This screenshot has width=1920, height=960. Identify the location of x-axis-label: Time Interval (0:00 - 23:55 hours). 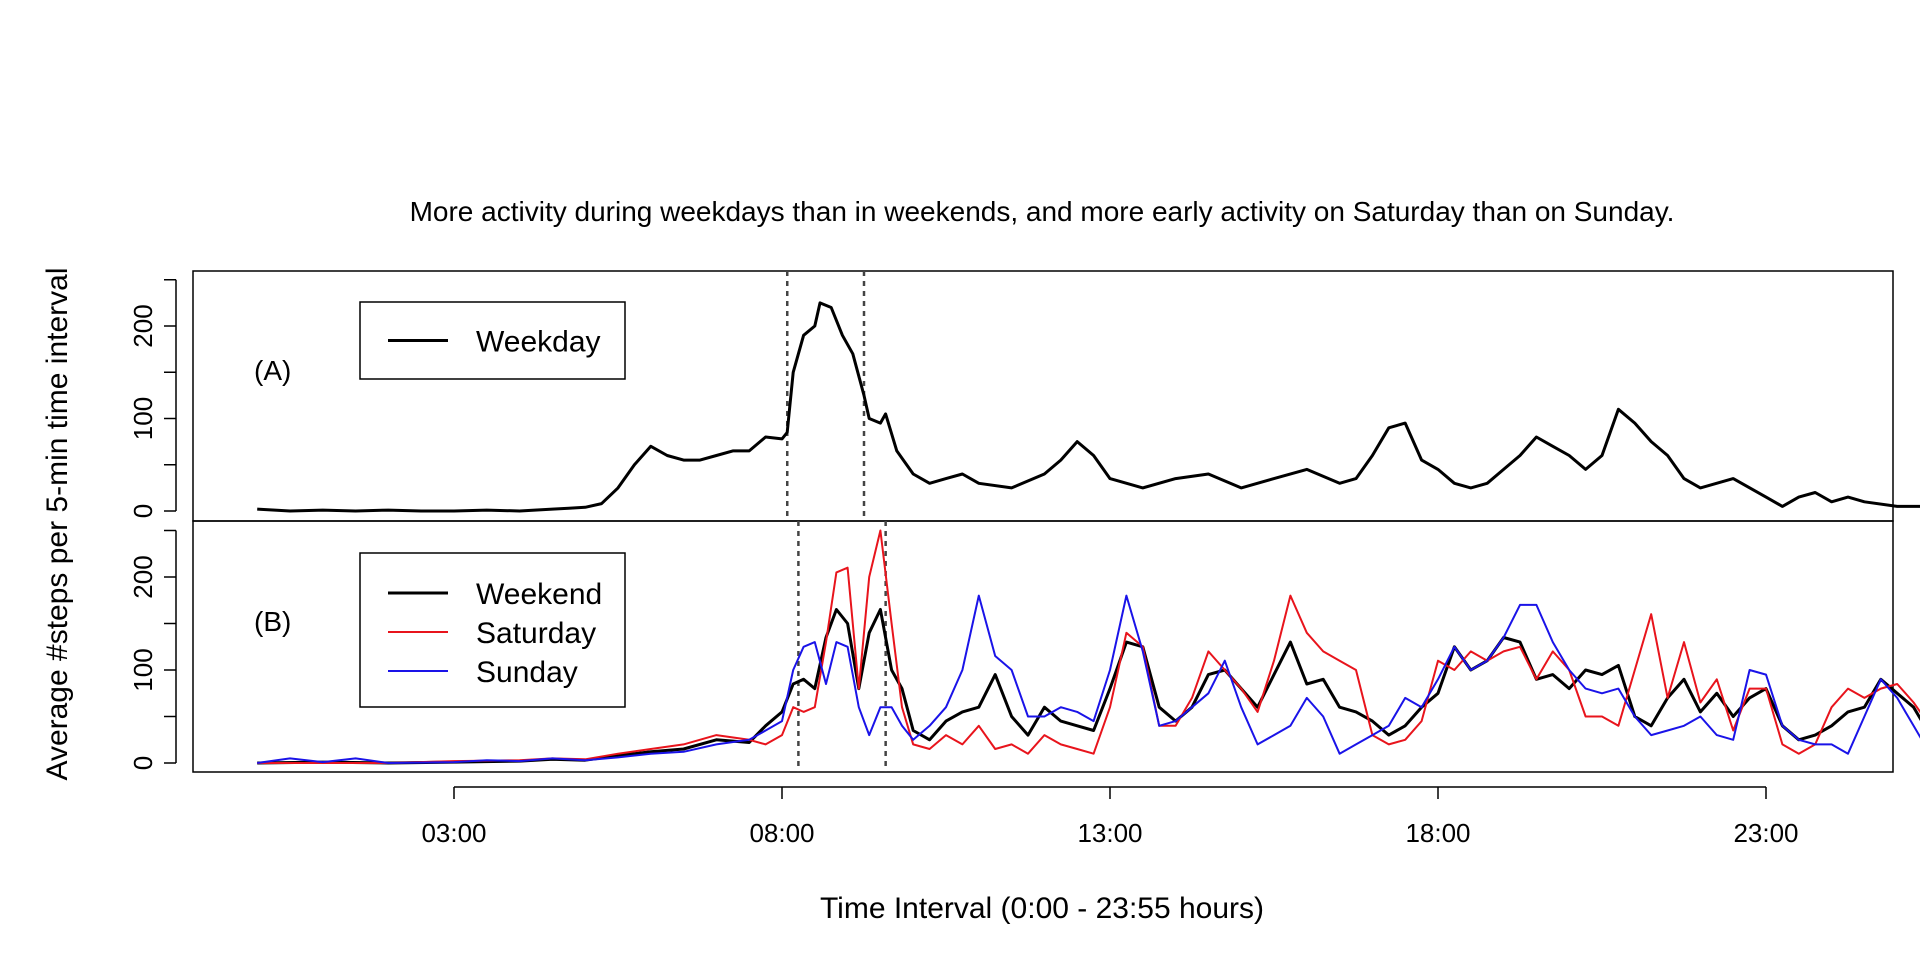
(1042, 908).